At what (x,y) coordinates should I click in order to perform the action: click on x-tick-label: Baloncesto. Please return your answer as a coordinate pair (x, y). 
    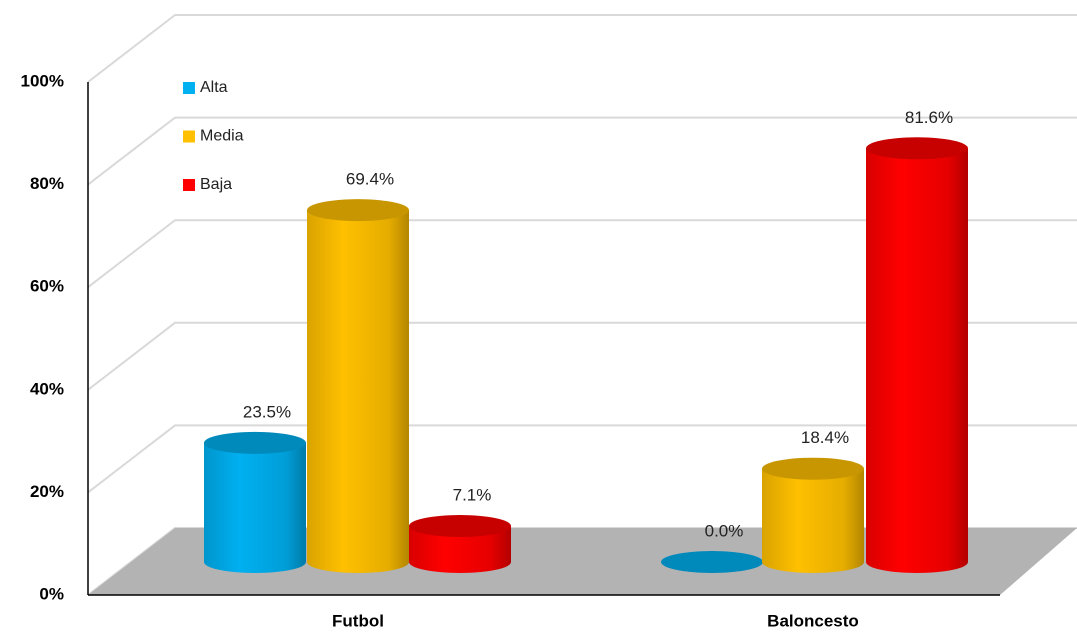
    Looking at the image, I should click on (813, 620).